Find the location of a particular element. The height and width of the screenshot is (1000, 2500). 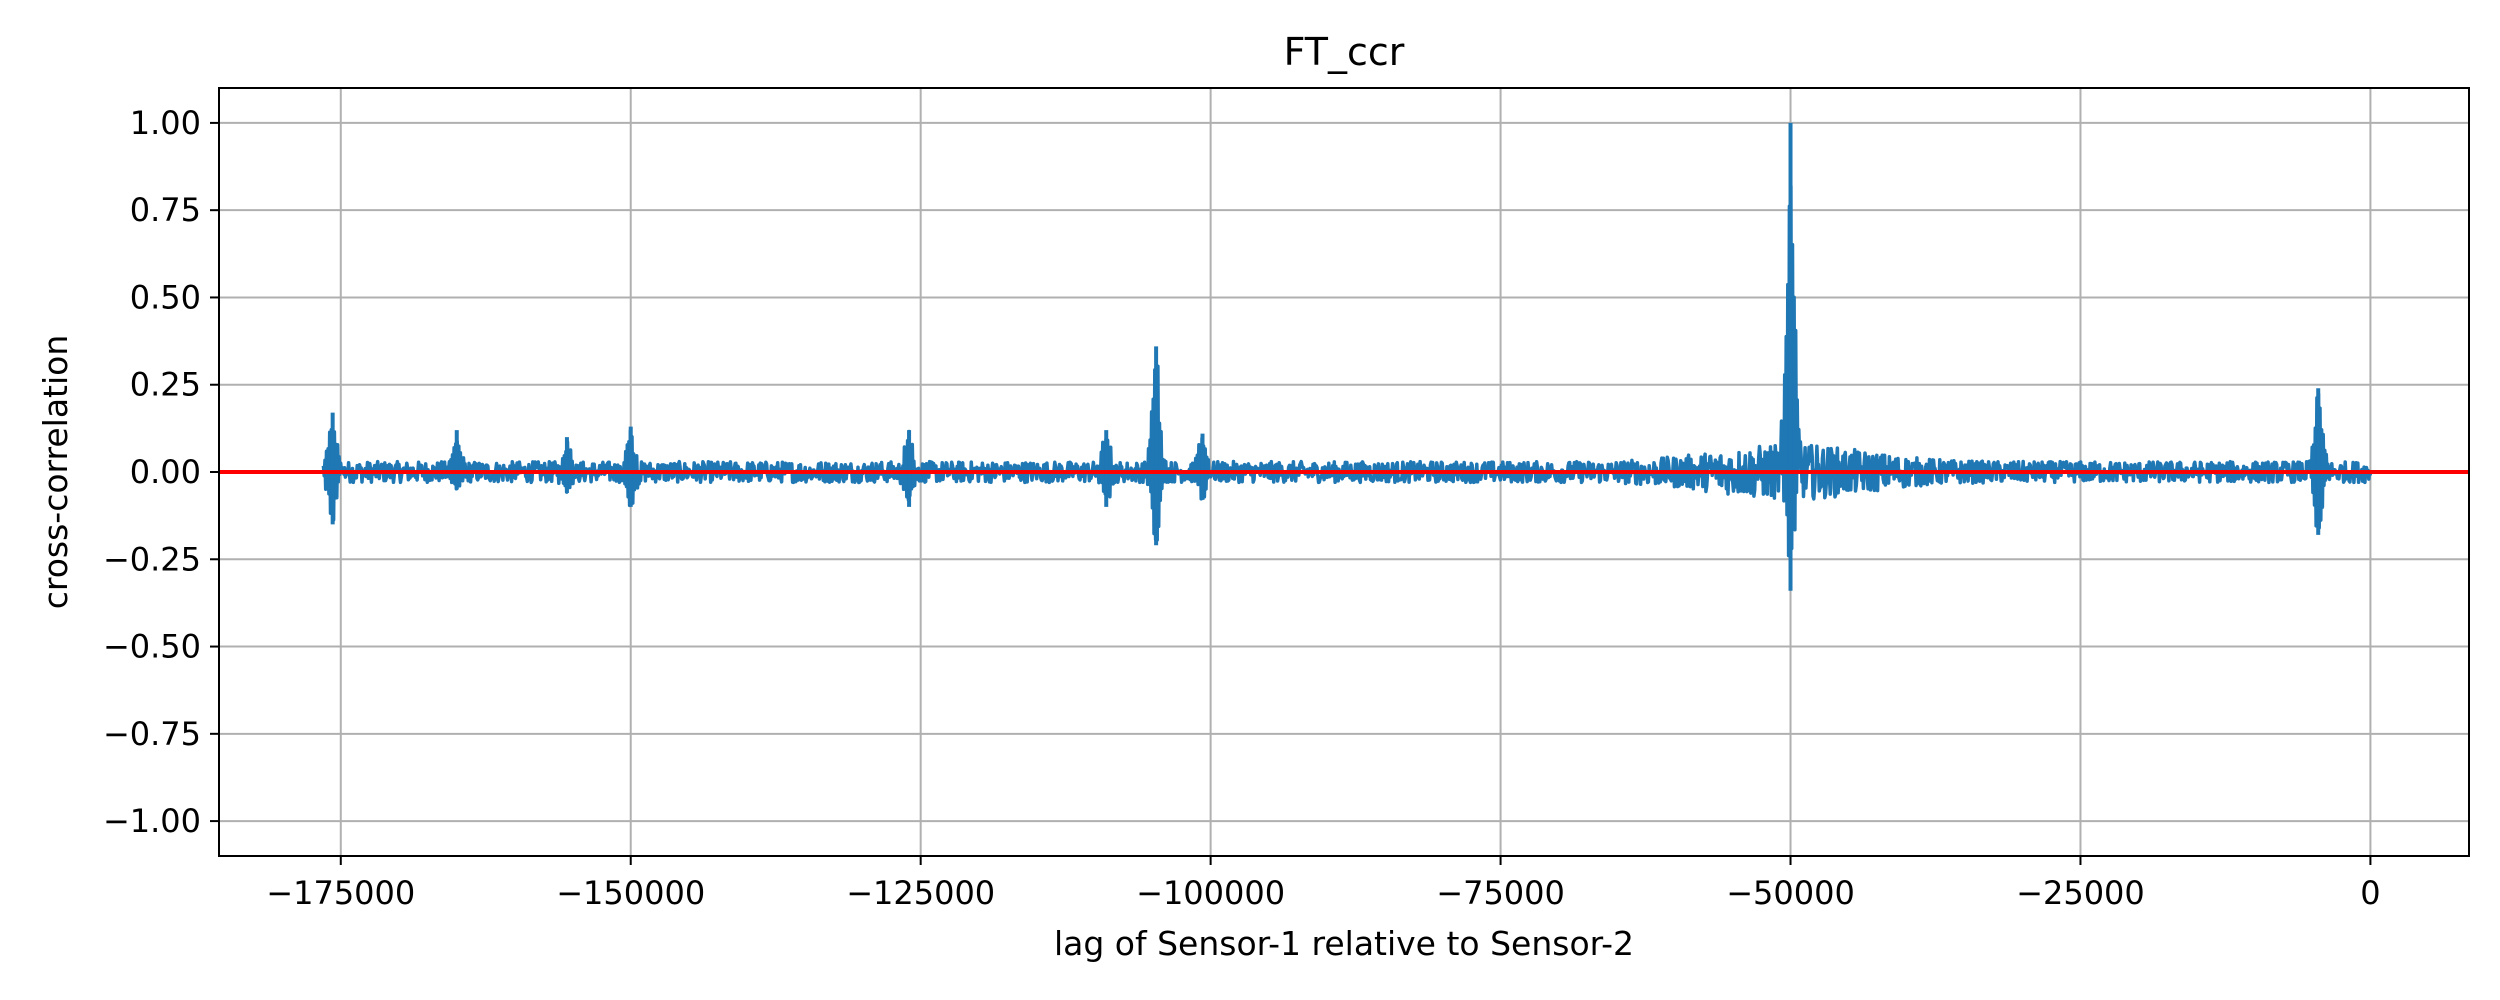

x-tick-label: 0 is located at coordinates (2370, 893).